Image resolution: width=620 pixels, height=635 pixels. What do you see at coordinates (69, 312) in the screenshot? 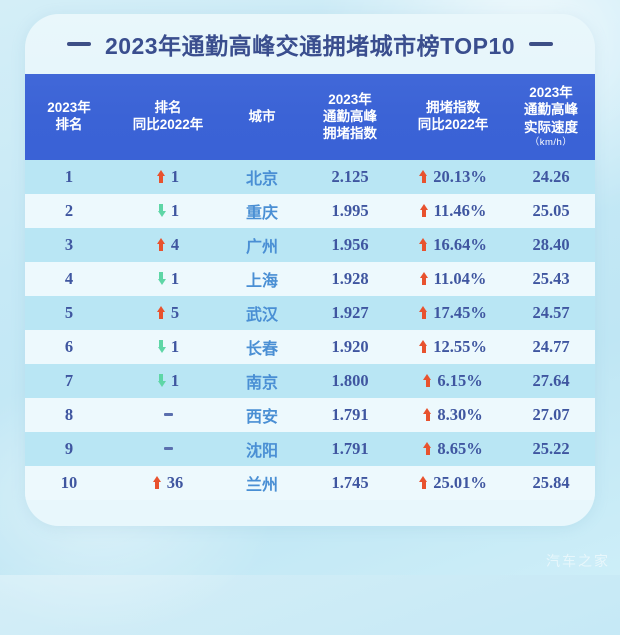
I see `cell-rank: 5` at bounding box center [69, 312].